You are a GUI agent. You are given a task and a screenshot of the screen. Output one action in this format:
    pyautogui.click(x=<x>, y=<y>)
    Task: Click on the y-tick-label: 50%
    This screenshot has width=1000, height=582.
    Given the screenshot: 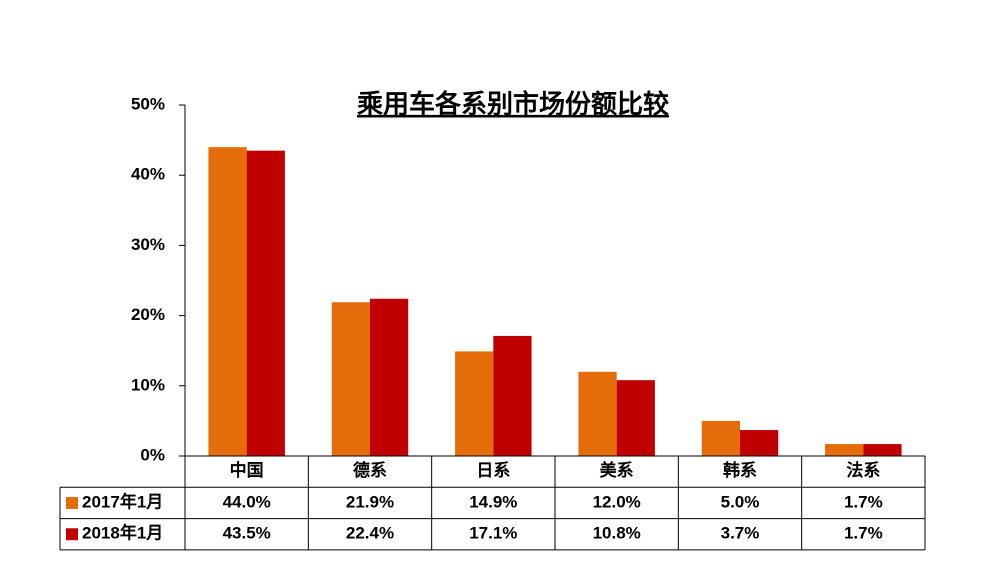 What is the action you would take?
    pyautogui.click(x=148, y=103)
    